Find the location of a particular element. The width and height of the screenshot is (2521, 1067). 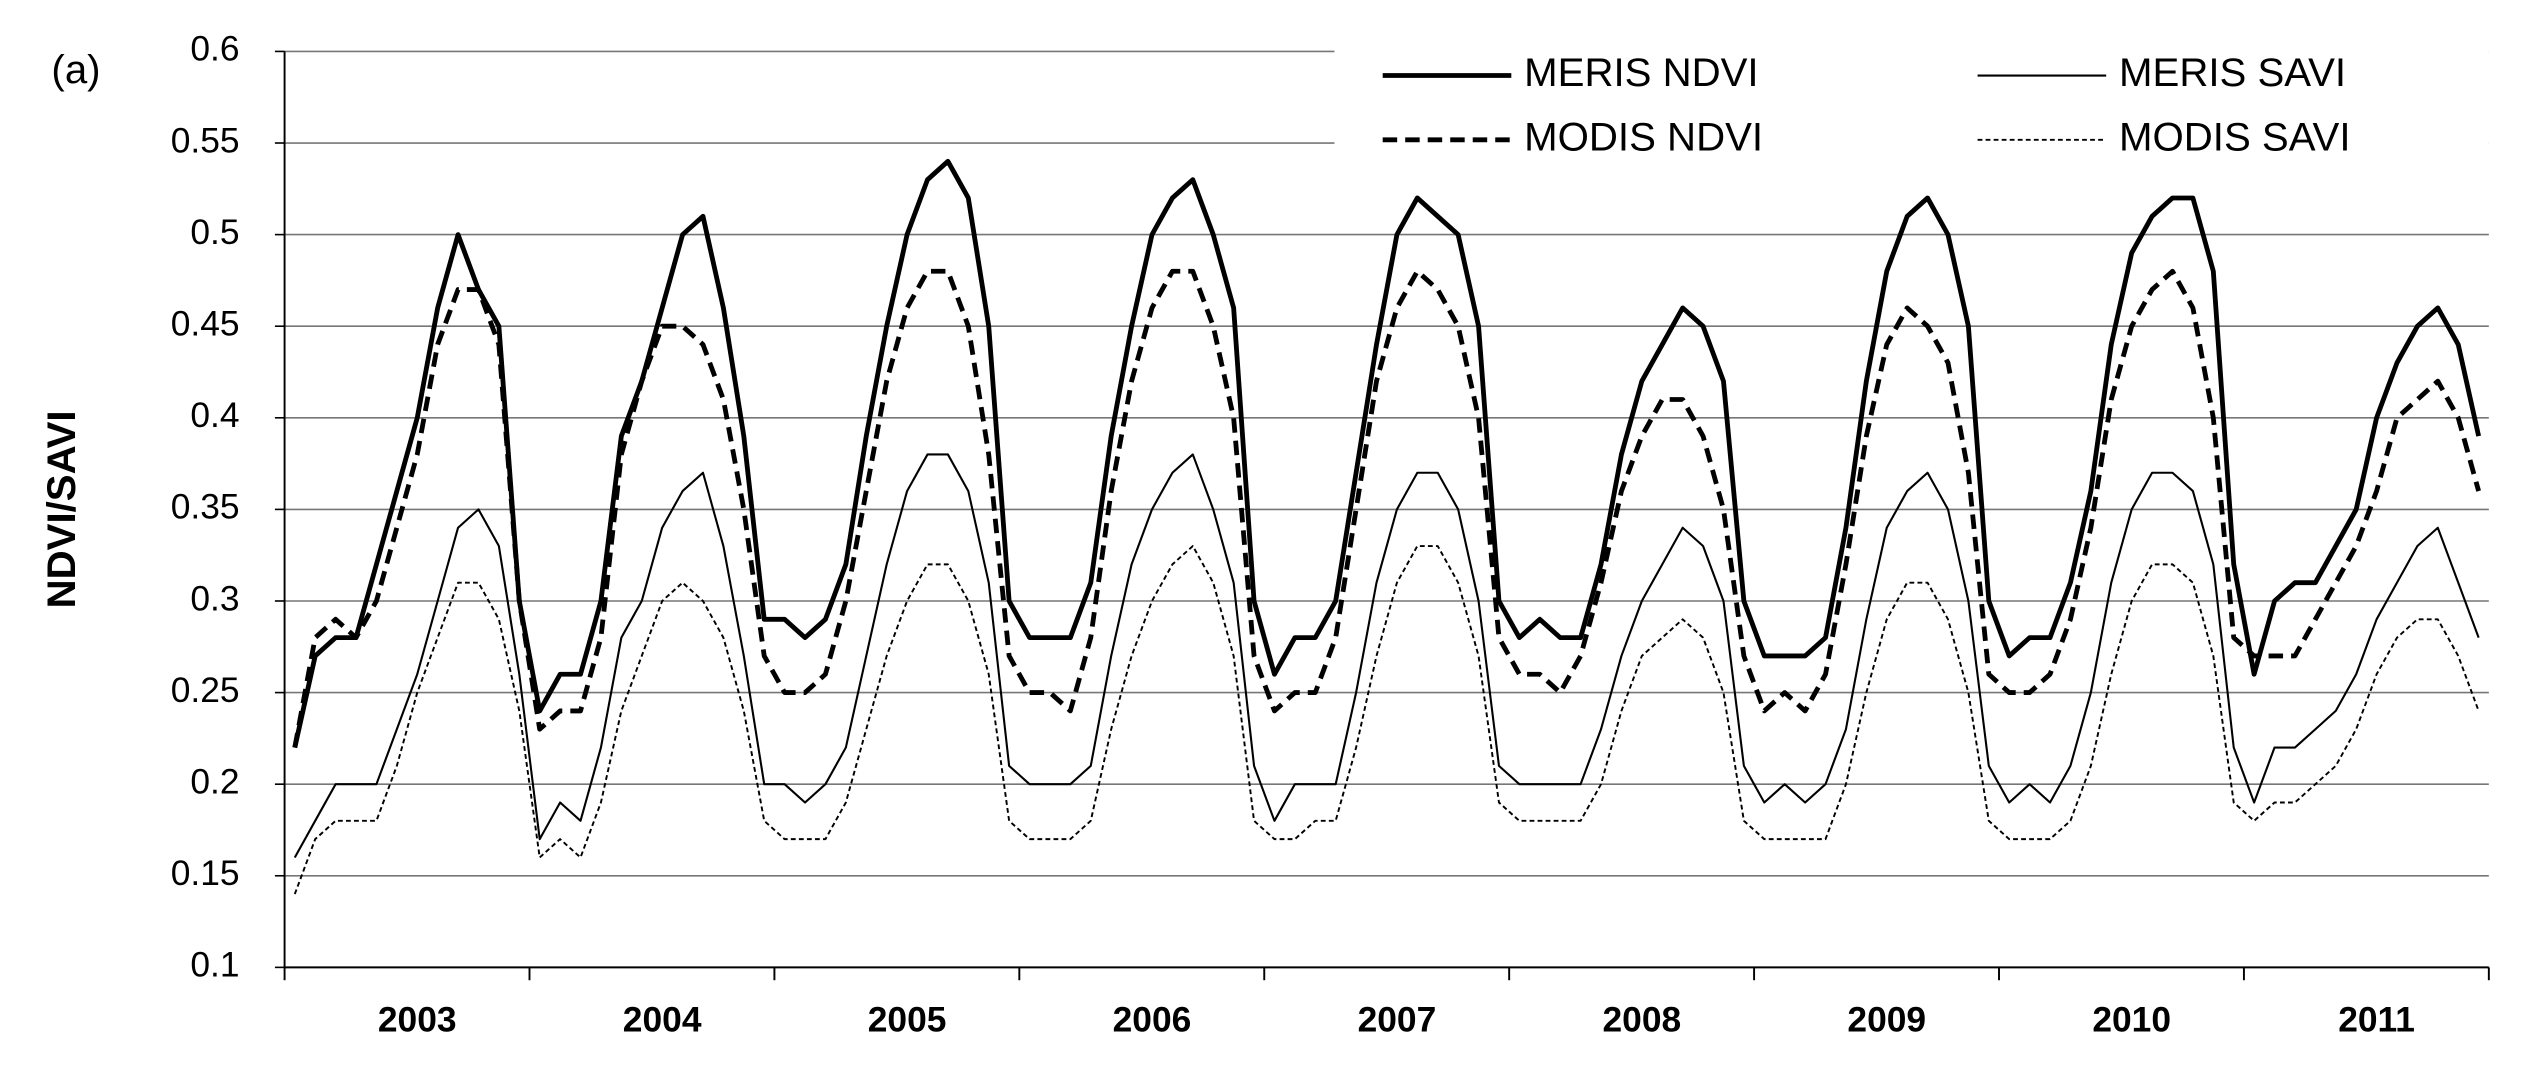

y-tick-label: 0.1 is located at coordinates (214, 965).